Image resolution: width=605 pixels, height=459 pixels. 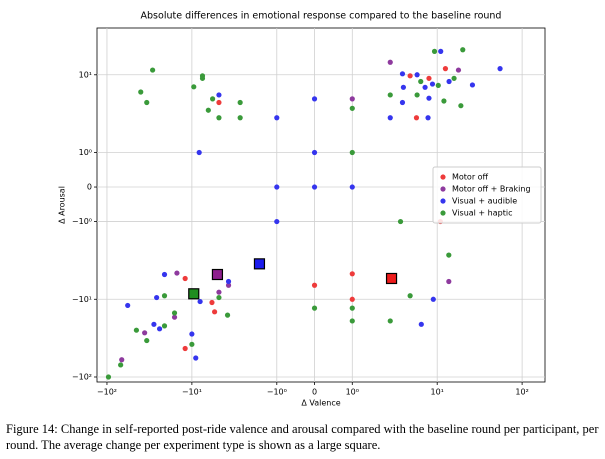 I want to click on x-tick-label: −10¹, so click(x=192, y=392).